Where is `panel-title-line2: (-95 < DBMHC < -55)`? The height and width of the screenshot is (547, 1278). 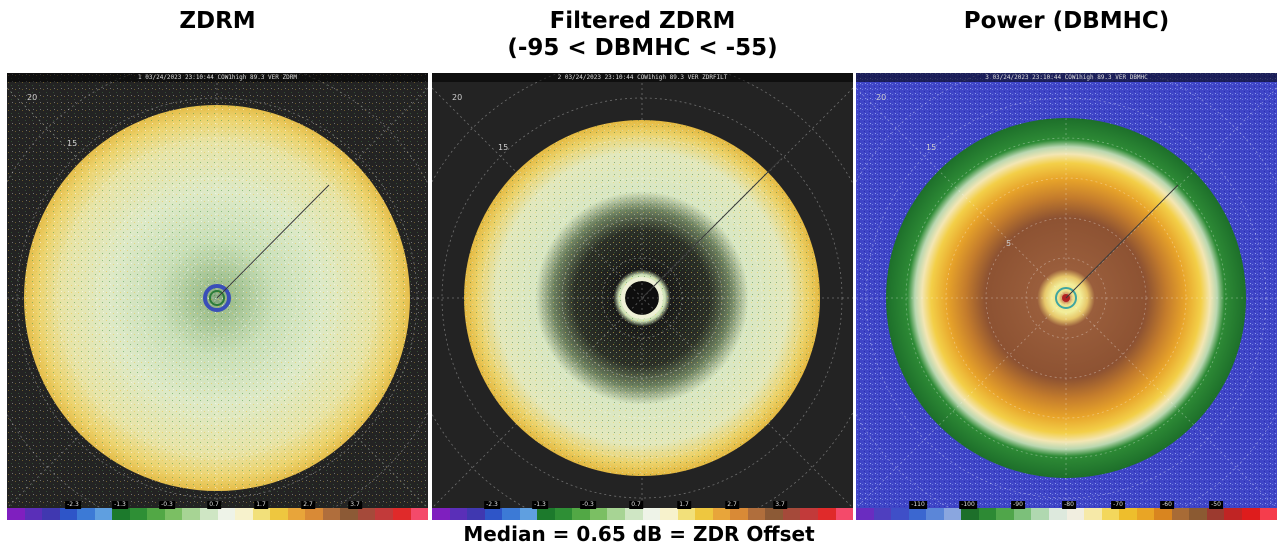 panel-title-line2: (-95 < DBMHC < -55) is located at coordinates (642, 48).